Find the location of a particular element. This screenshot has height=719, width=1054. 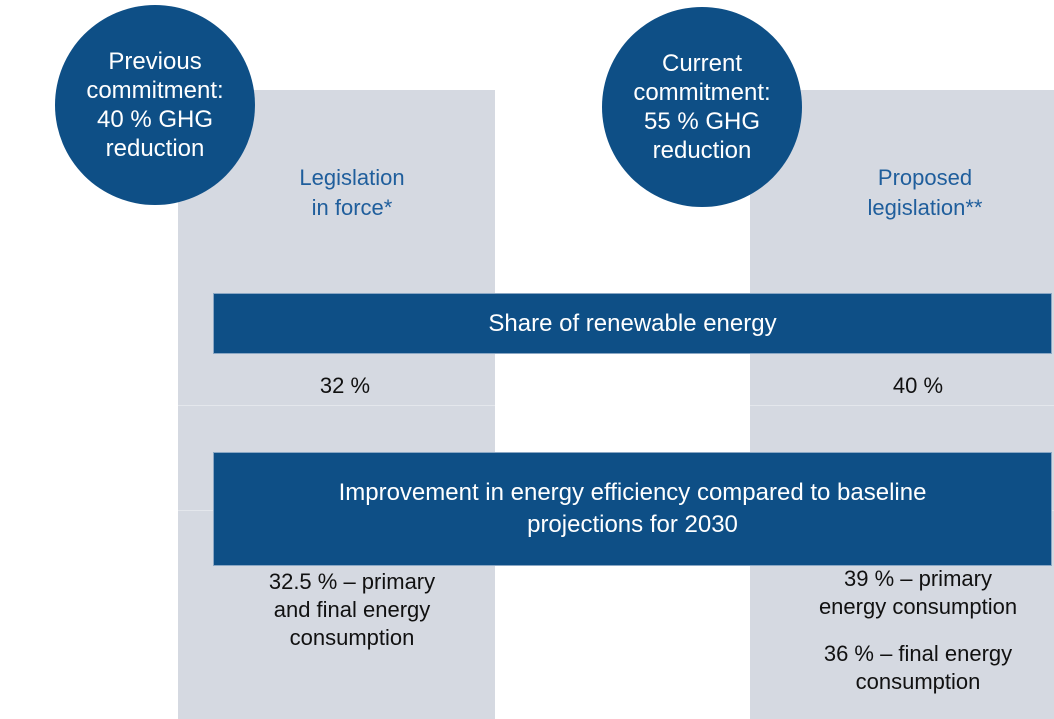

text-line: Legislation is located at coordinates (352, 177).